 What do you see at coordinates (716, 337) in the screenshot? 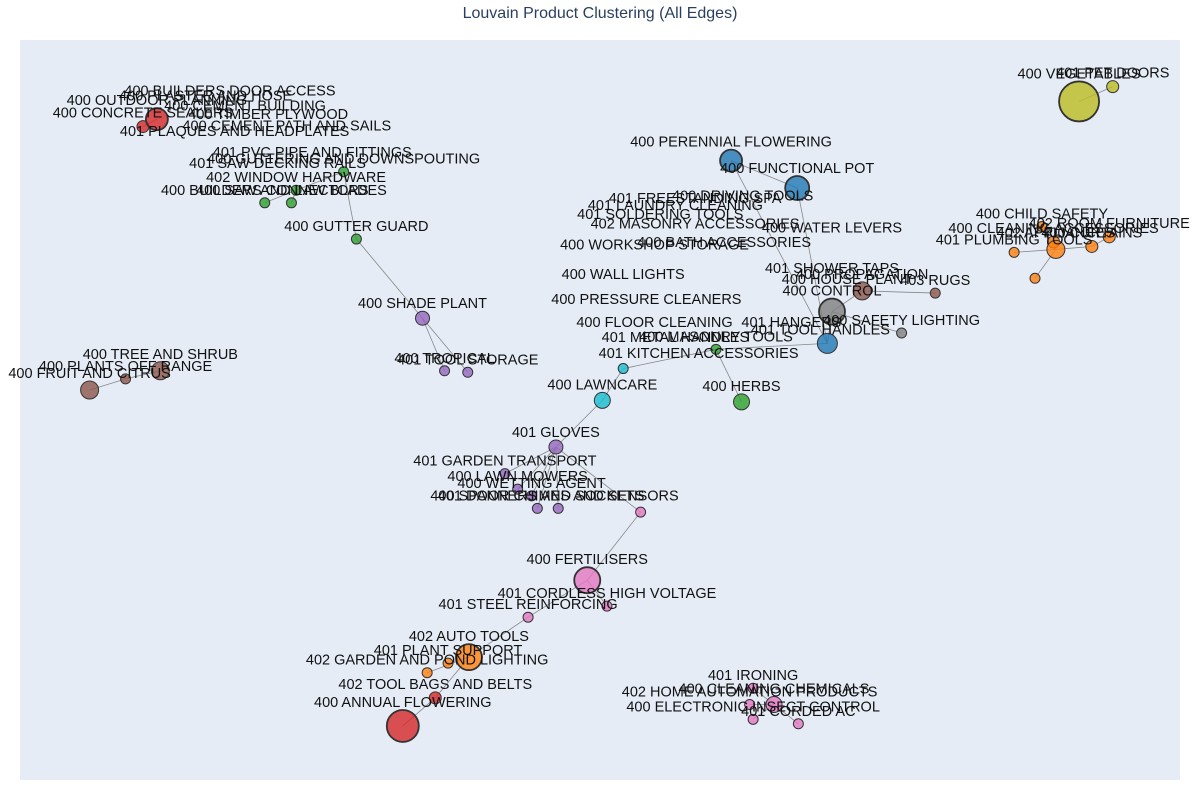
I see `node-label: 400 MASONRY TOOLS` at bounding box center [716, 337].